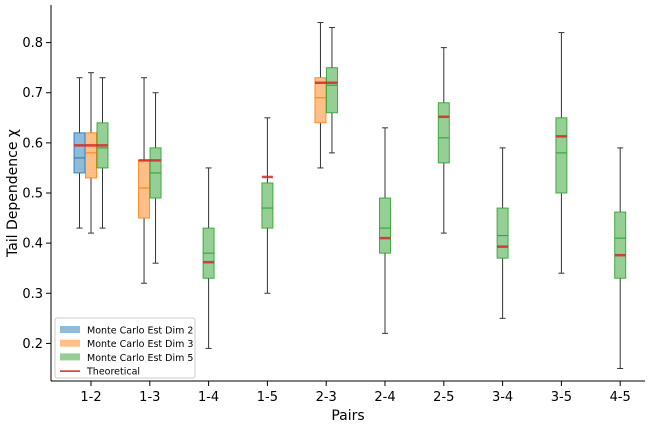 The width and height of the screenshot is (650, 433). I want to click on y-tick-label: 0.8, so click(32, 43).